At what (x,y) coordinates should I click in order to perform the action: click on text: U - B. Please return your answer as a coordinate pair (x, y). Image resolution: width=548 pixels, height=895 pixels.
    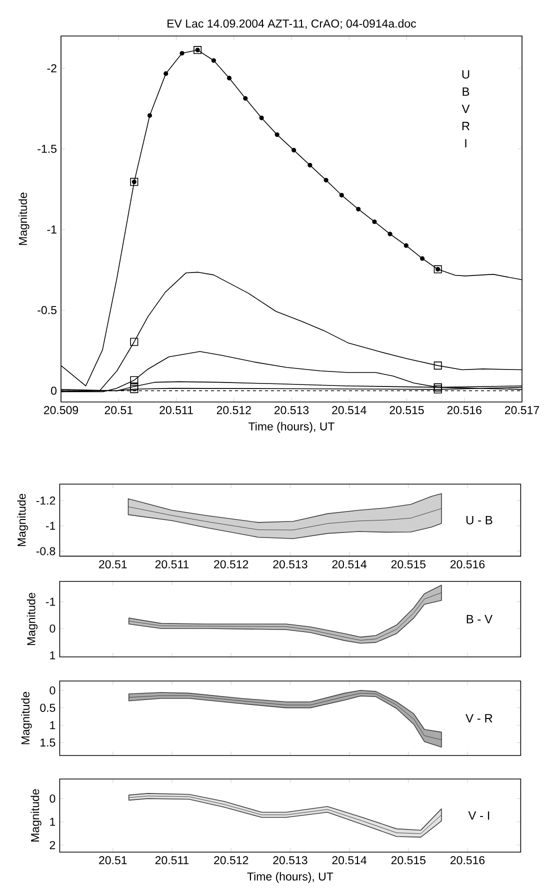
    Looking at the image, I should click on (479, 520).